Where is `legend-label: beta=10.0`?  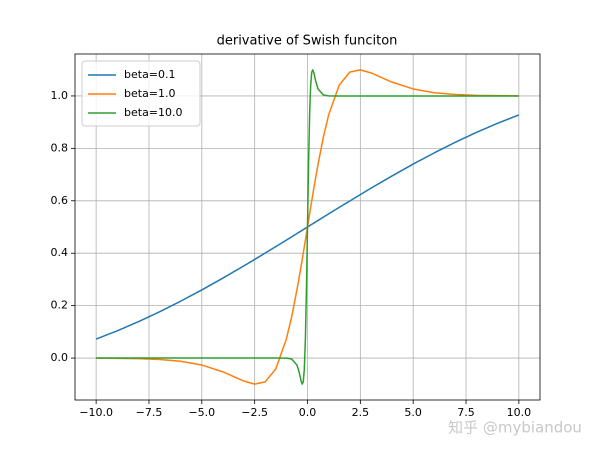 legend-label: beta=10.0 is located at coordinates (153, 112).